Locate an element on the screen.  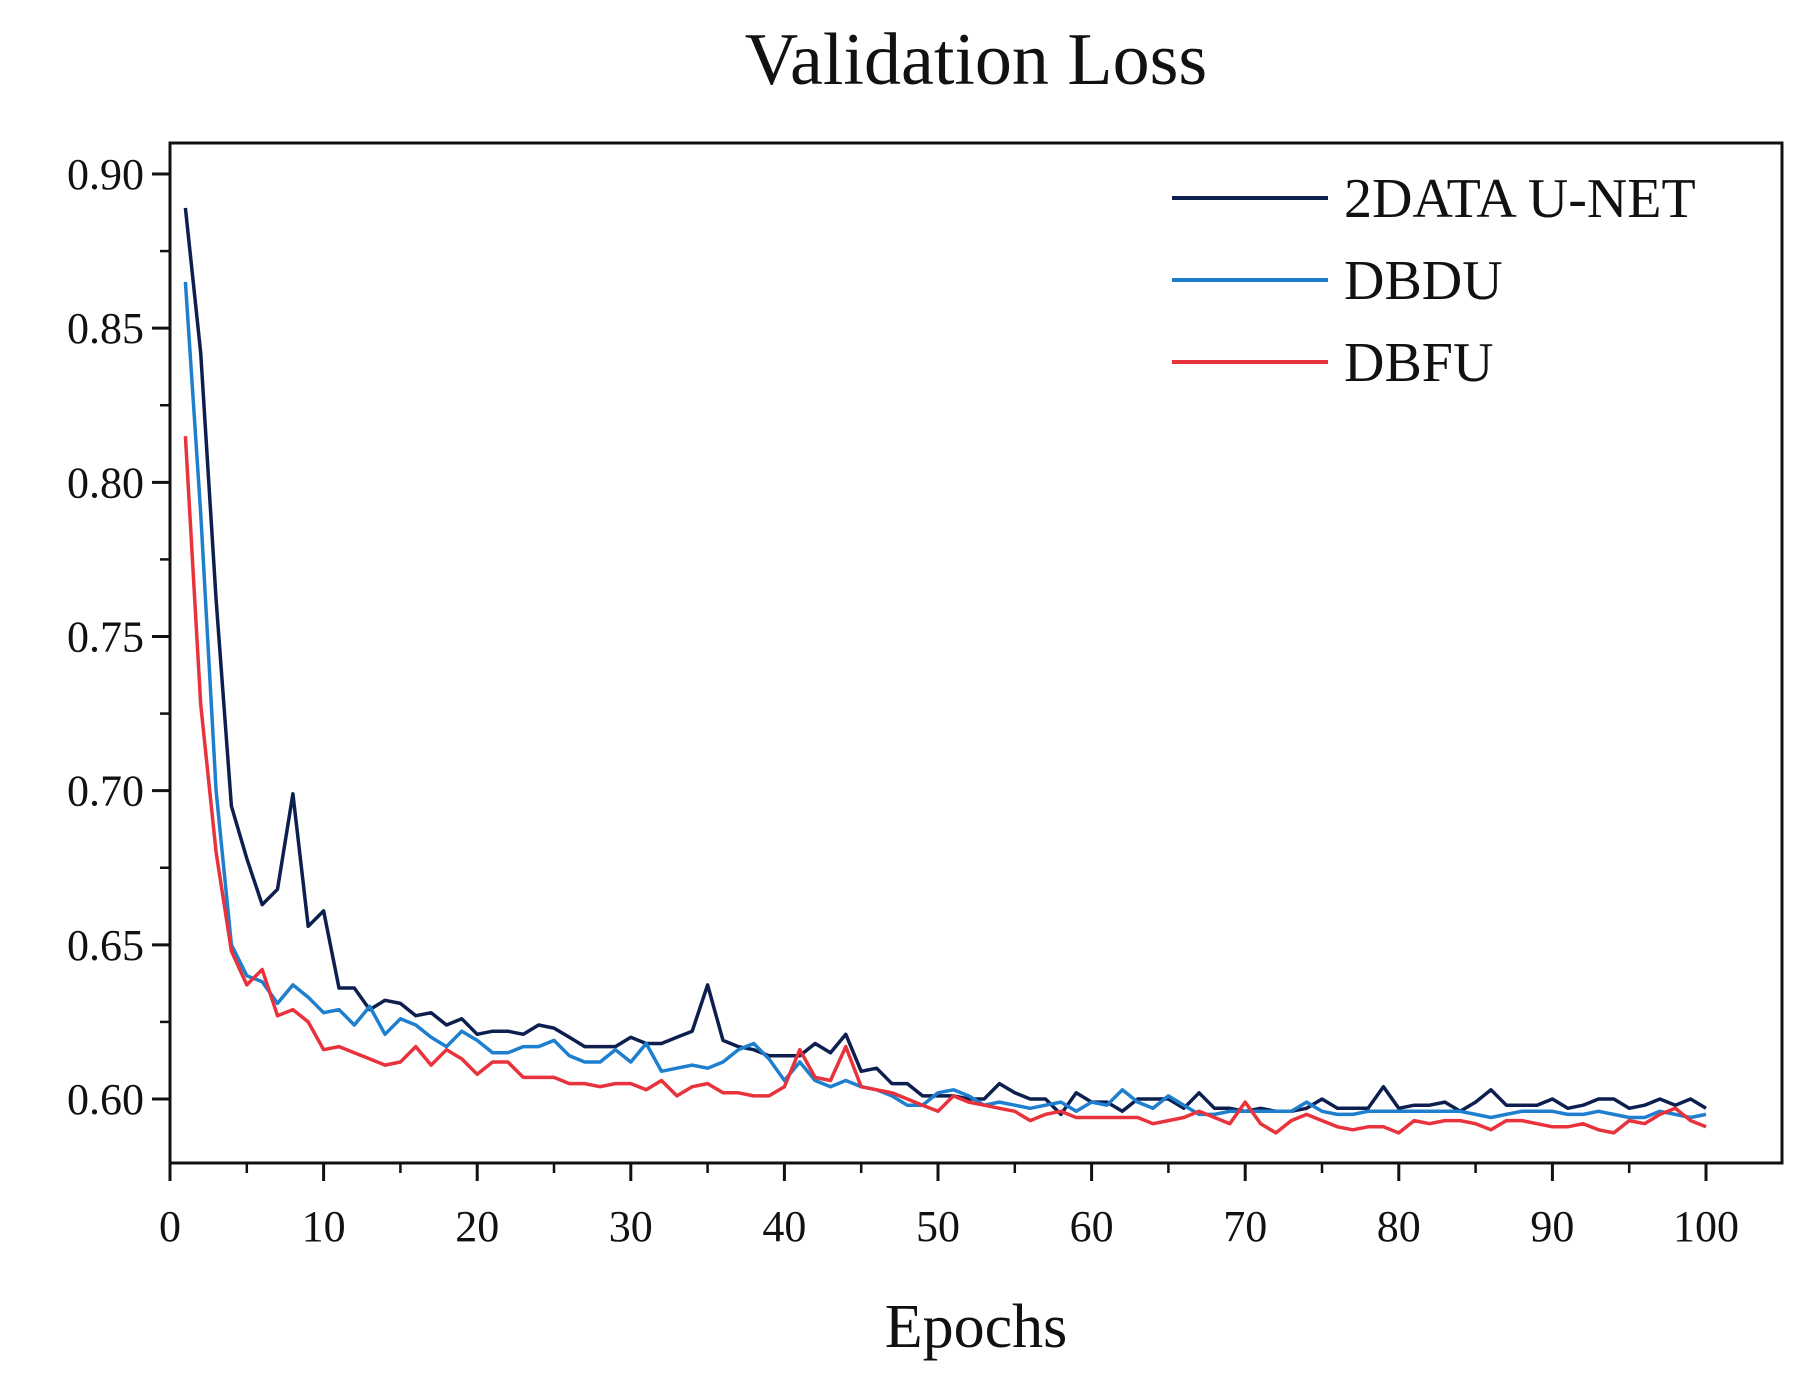
x-tick-label: 100 is located at coordinates (1706, 1226).